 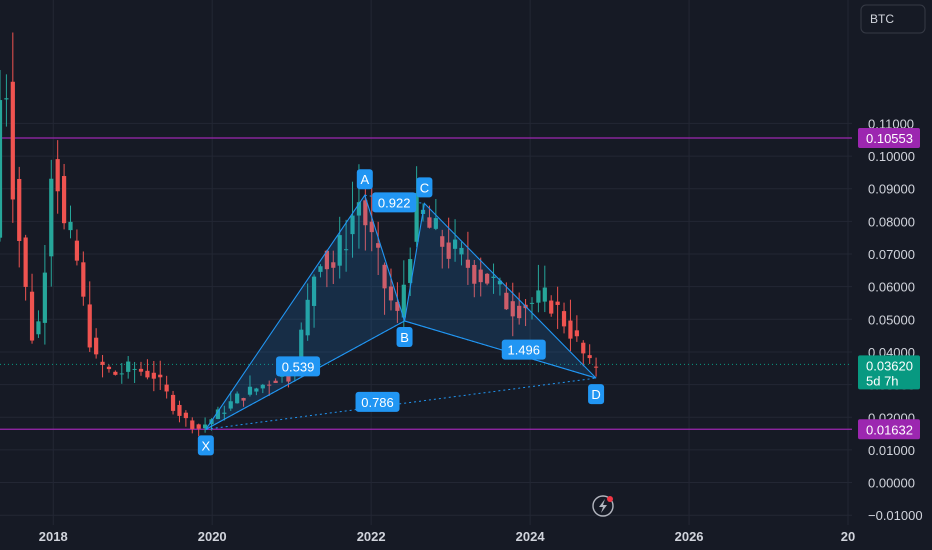 I want to click on countdown-label: 5d 7h, so click(x=882, y=380).